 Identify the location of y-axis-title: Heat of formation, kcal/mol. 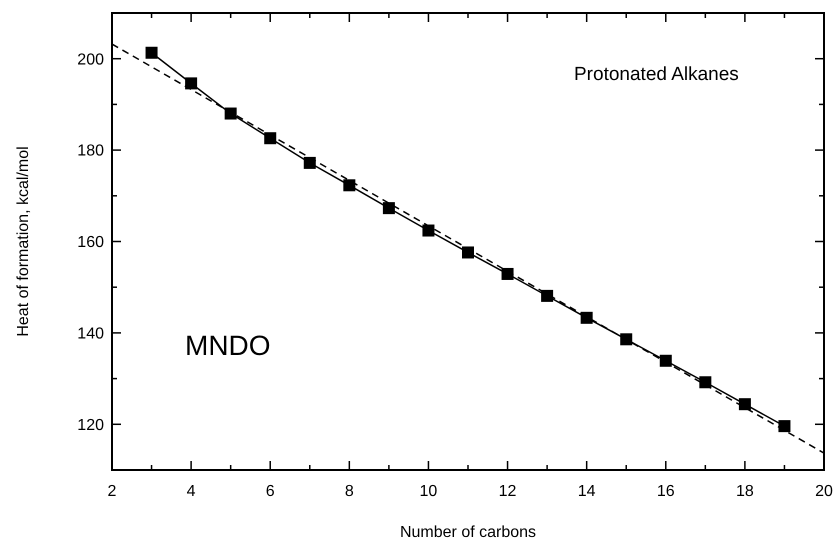
(23, 241).